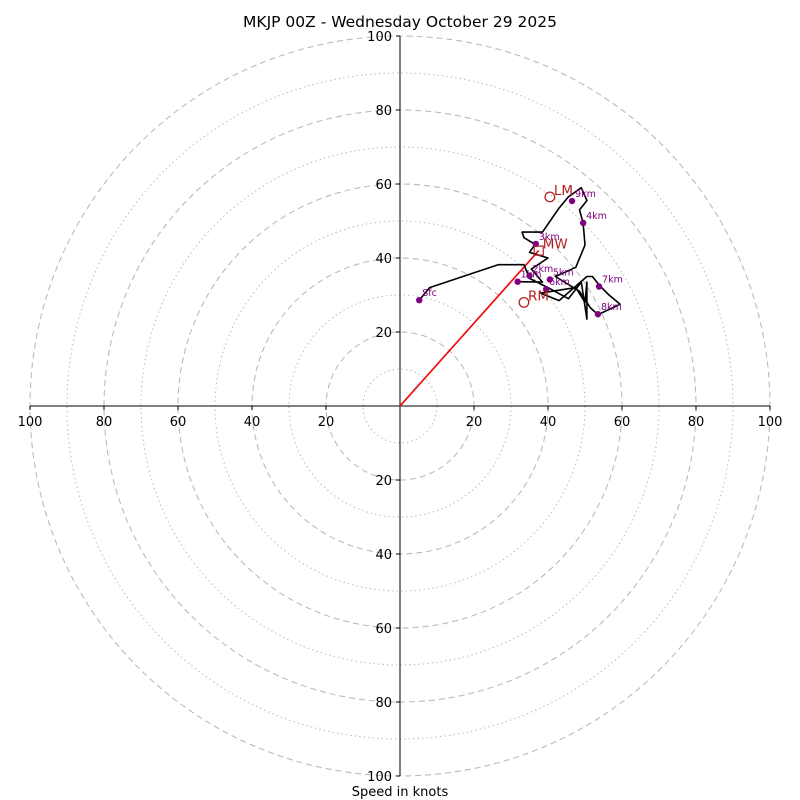  Describe the element at coordinates (572, 201) in the screenshot. I see `level-point-9km` at that location.